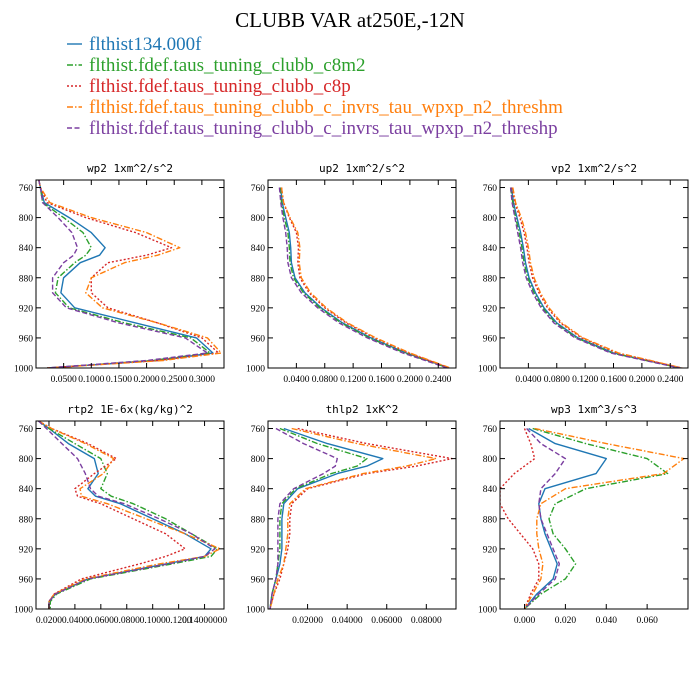 The height and width of the screenshot is (700, 700). What do you see at coordinates (49, 621) in the screenshot?
I see `x-tick-label: 0.0200` at bounding box center [49, 621].